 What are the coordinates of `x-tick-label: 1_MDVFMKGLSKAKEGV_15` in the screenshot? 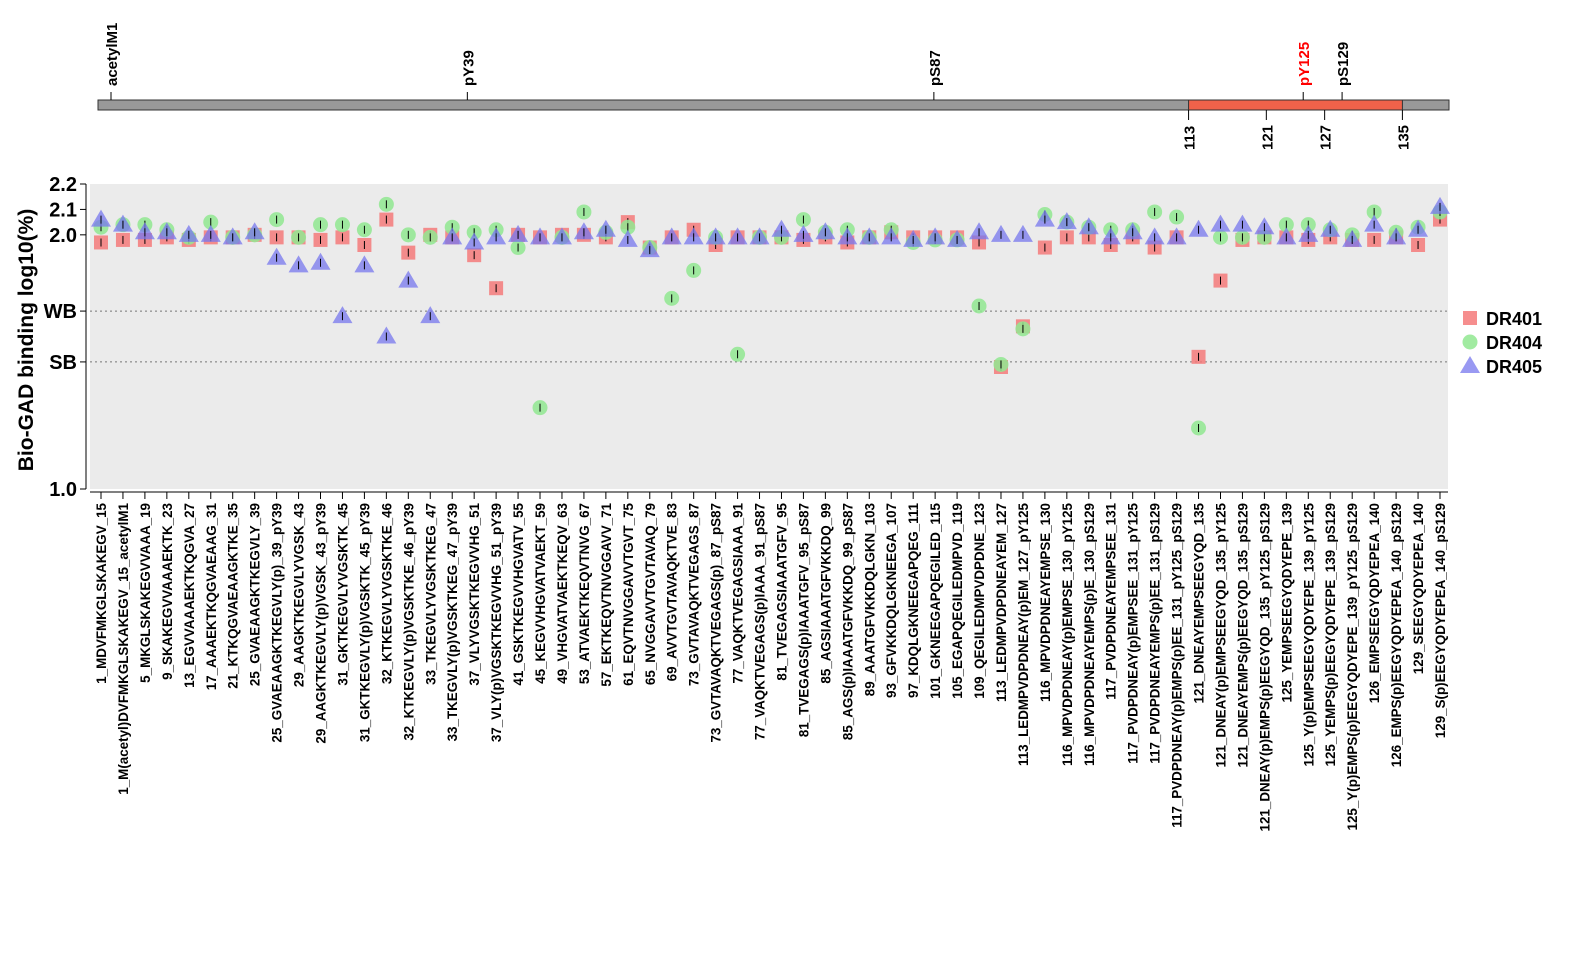 It's located at (101, 592).